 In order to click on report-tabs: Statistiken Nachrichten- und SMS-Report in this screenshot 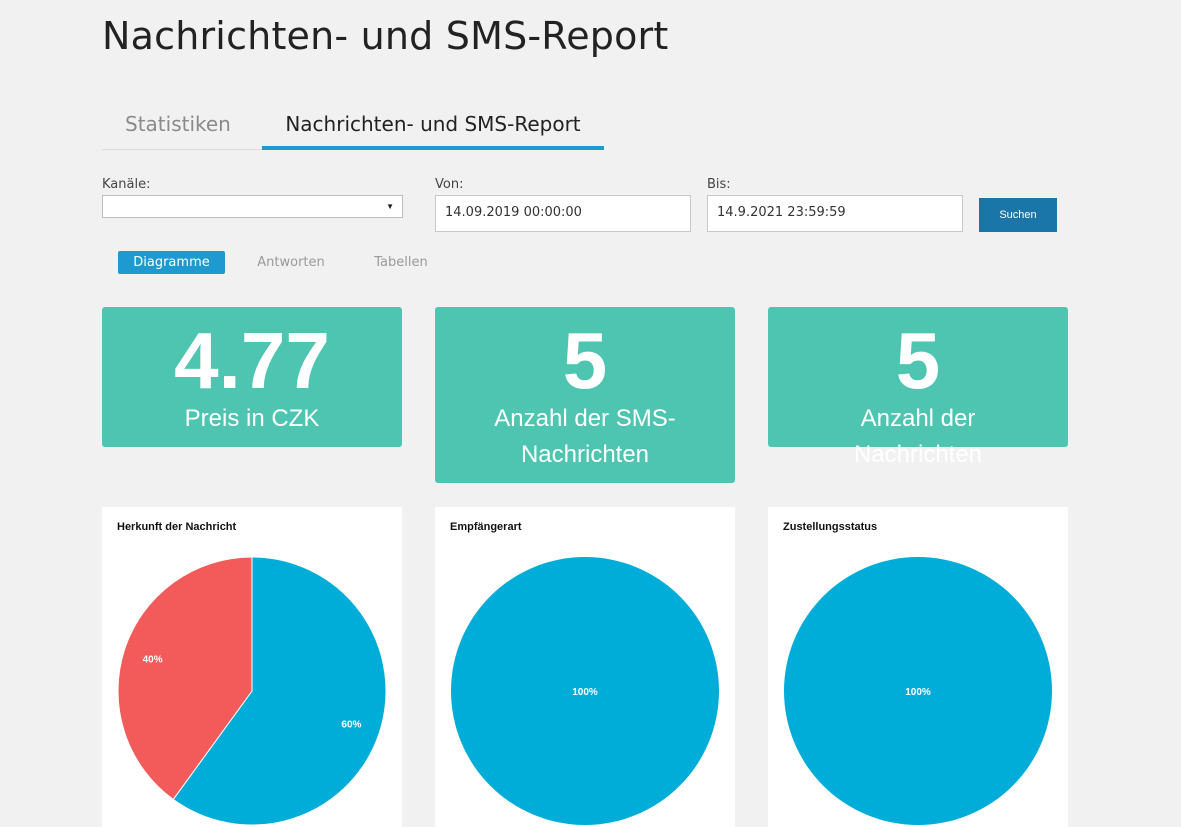, I will do `click(353, 125)`.